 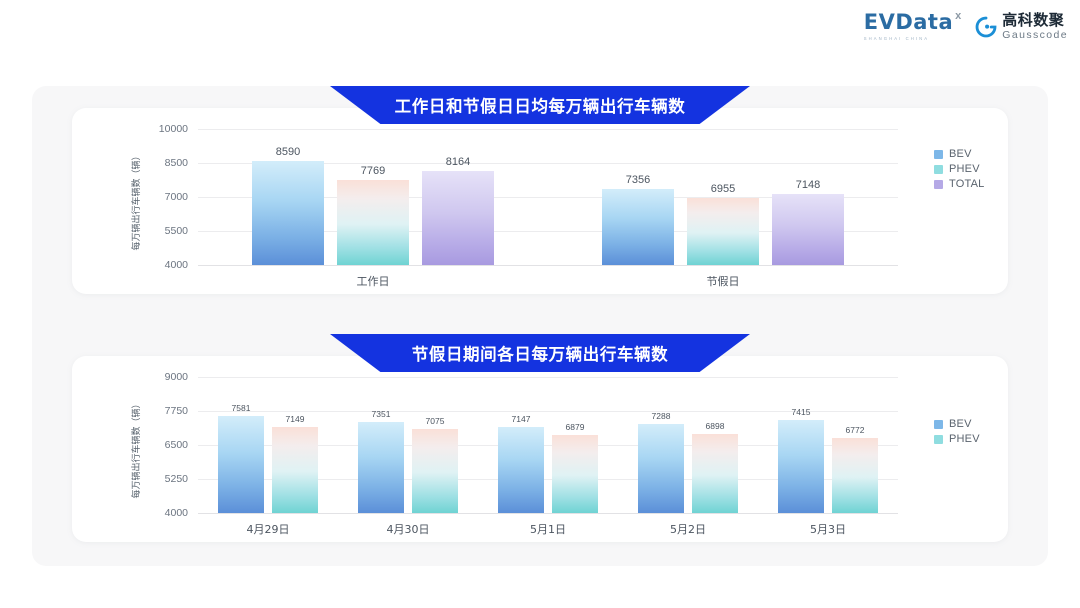 I want to click on category-label: 工作日, so click(x=373, y=281).